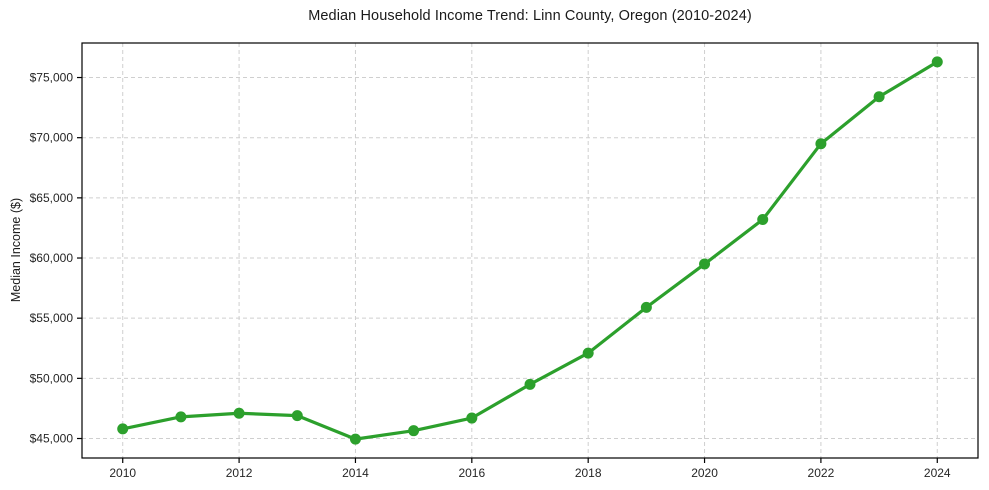 This screenshot has width=989, height=490. Describe the element at coordinates (355, 473) in the screenshot. I see `x-tick-label: 2014` at that location.